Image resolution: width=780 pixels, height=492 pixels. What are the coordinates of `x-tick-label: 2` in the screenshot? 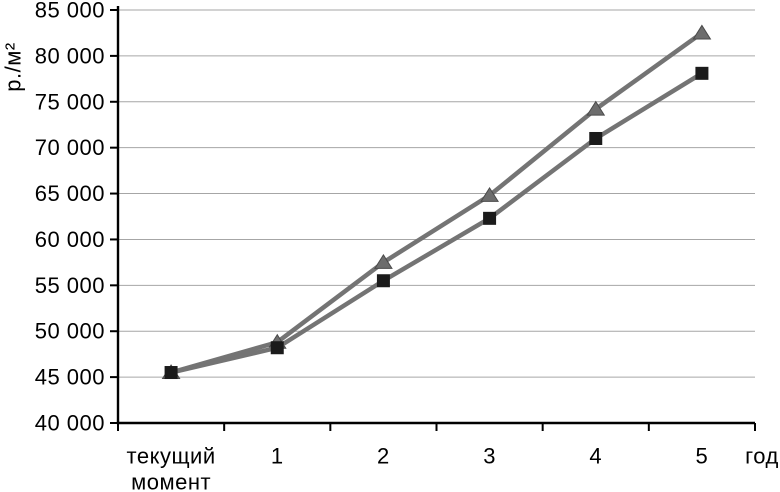 It's located at (383, 456).